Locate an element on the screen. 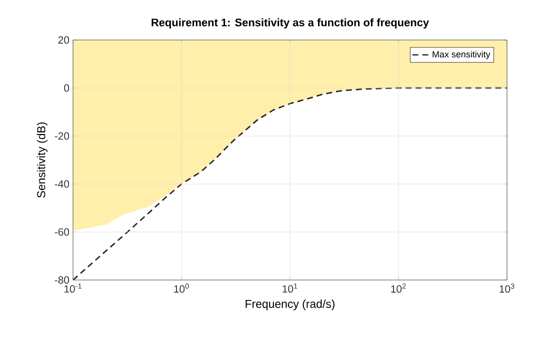 The width and height of the screenshot is (560, 337). x-tick-label: 10$^{1}$ is located at coordinates (290, 288).